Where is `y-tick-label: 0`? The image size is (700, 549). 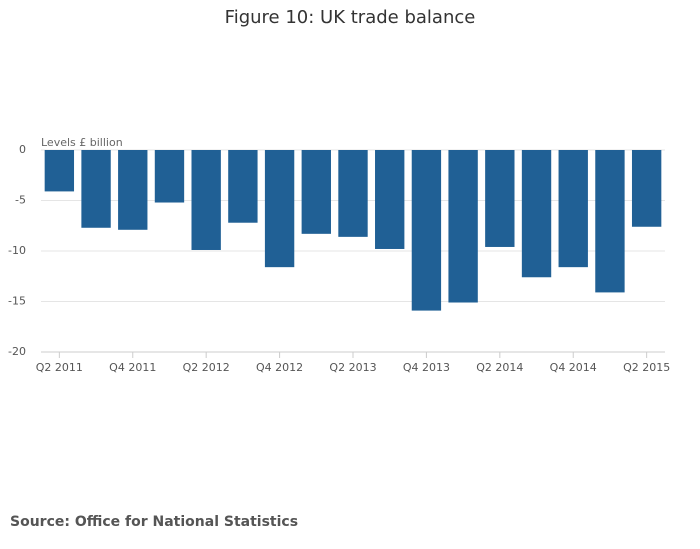
y-tick-label: 0 is located at coordinates (22, 149).